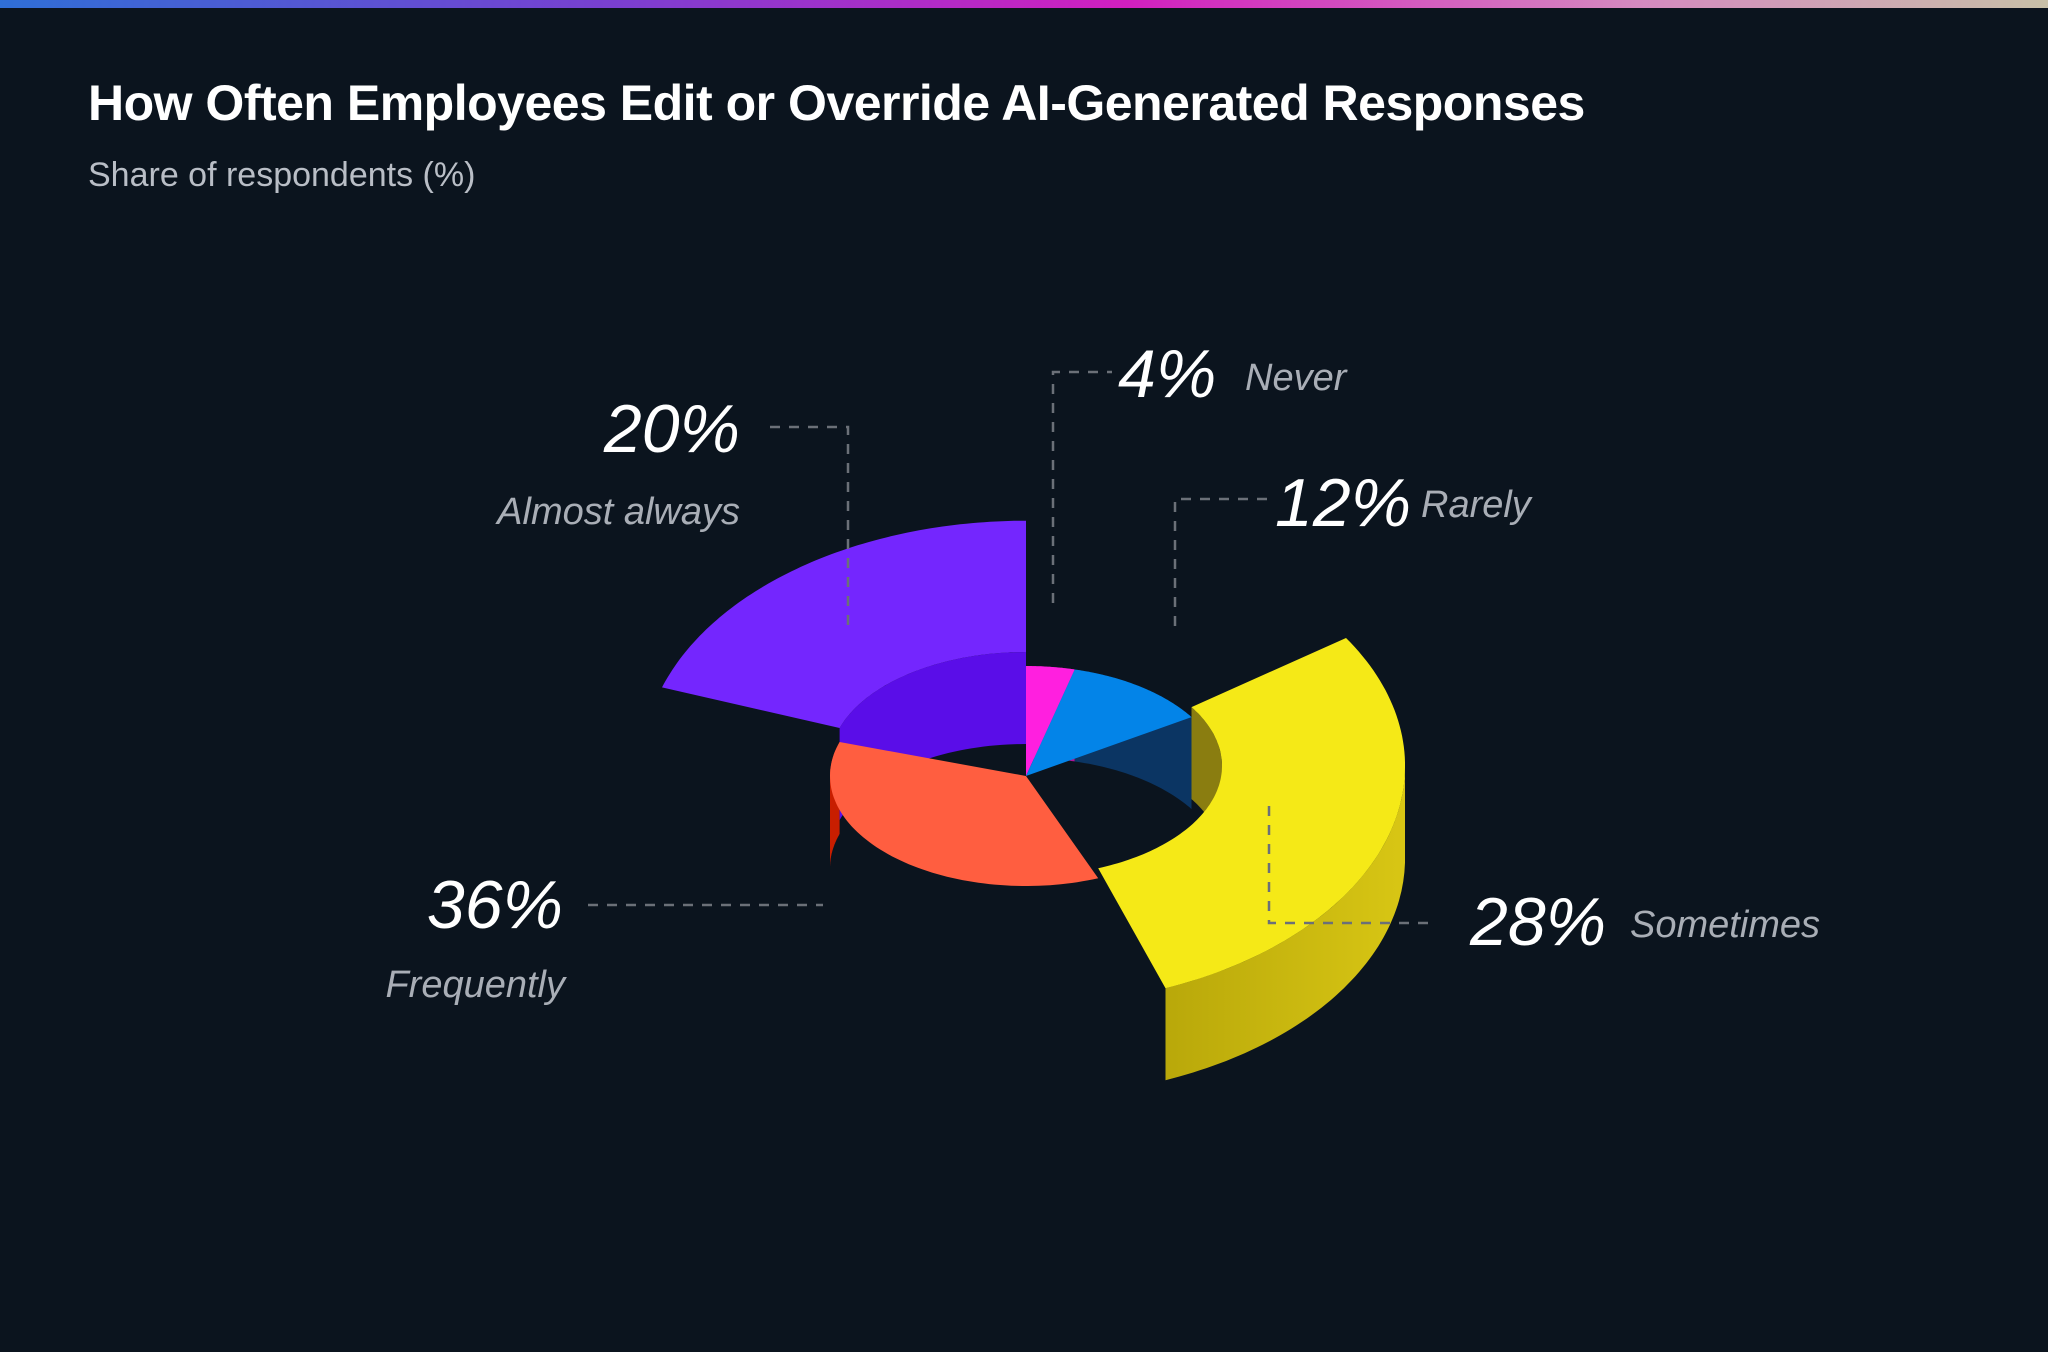 The image size is (2048, 1352). I want to click on leader-line-almost-always, so click(810, 528).